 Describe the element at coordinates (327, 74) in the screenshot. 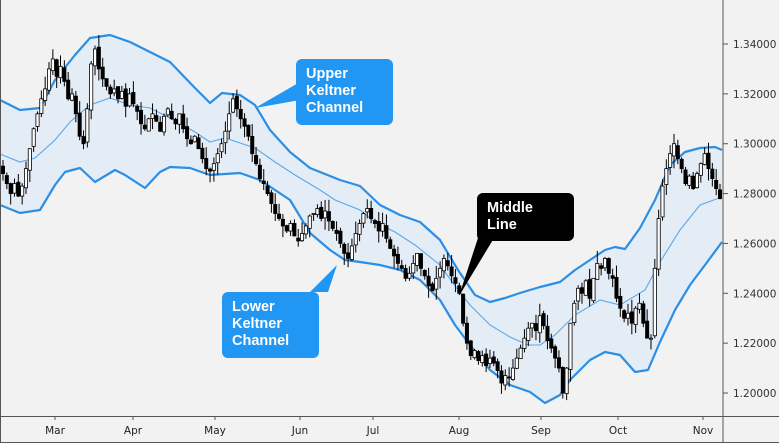

I see `callout-line: Upper` at that location.